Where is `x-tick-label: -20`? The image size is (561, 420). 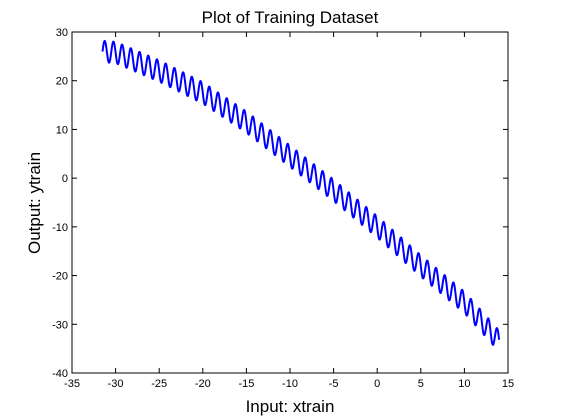
x-tick-label: -20 is located at coordinates (203, 384).